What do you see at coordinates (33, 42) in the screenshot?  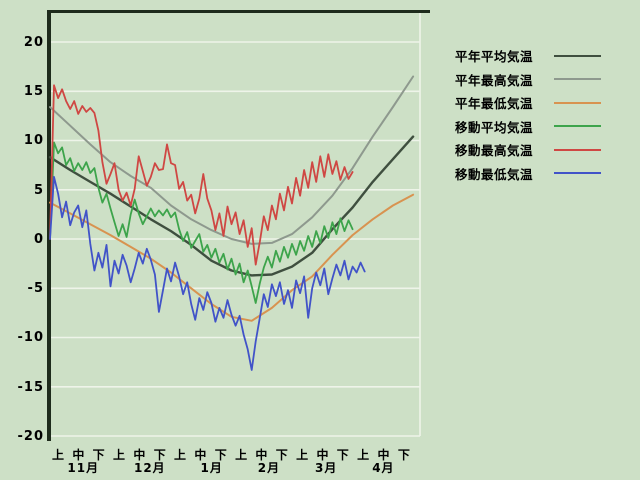 I see `y-tick-label: 20` at bounding box center [33, 42].